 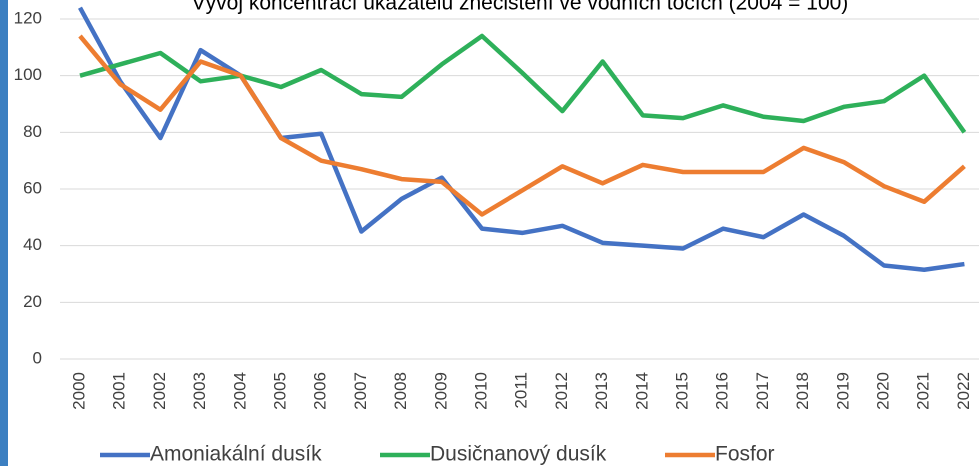 What do you see at coordinates (360, 391) in the screenshot?
I see `x-tick-label: 2007` at bounding box center [360, 391].